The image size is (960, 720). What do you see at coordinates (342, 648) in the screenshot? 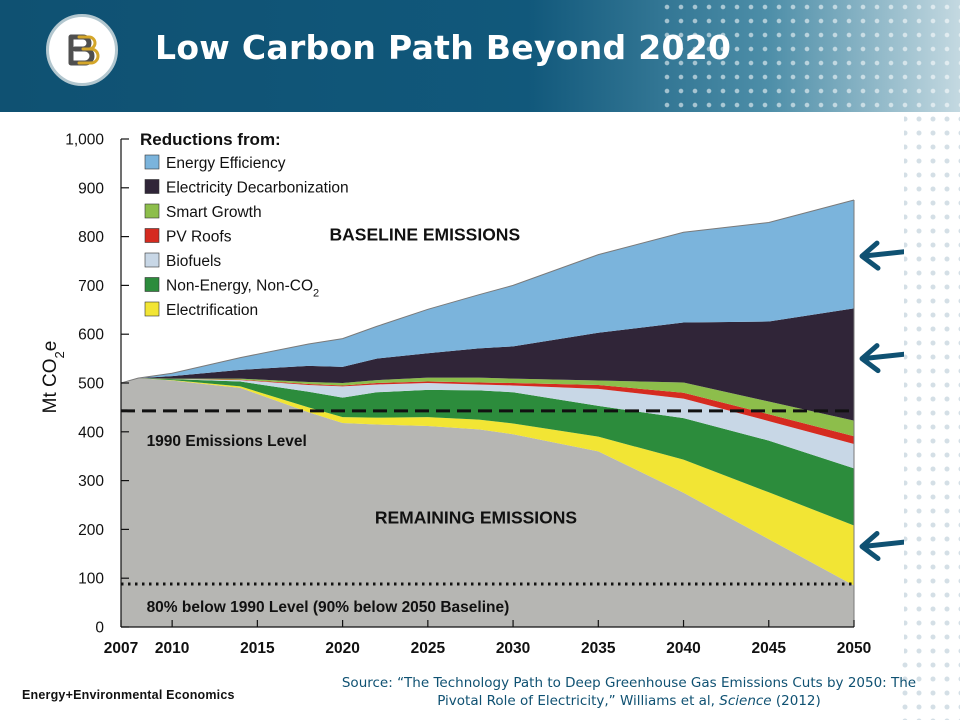
I see `x-tick-label: 2020` at bounding box center [342, 648].